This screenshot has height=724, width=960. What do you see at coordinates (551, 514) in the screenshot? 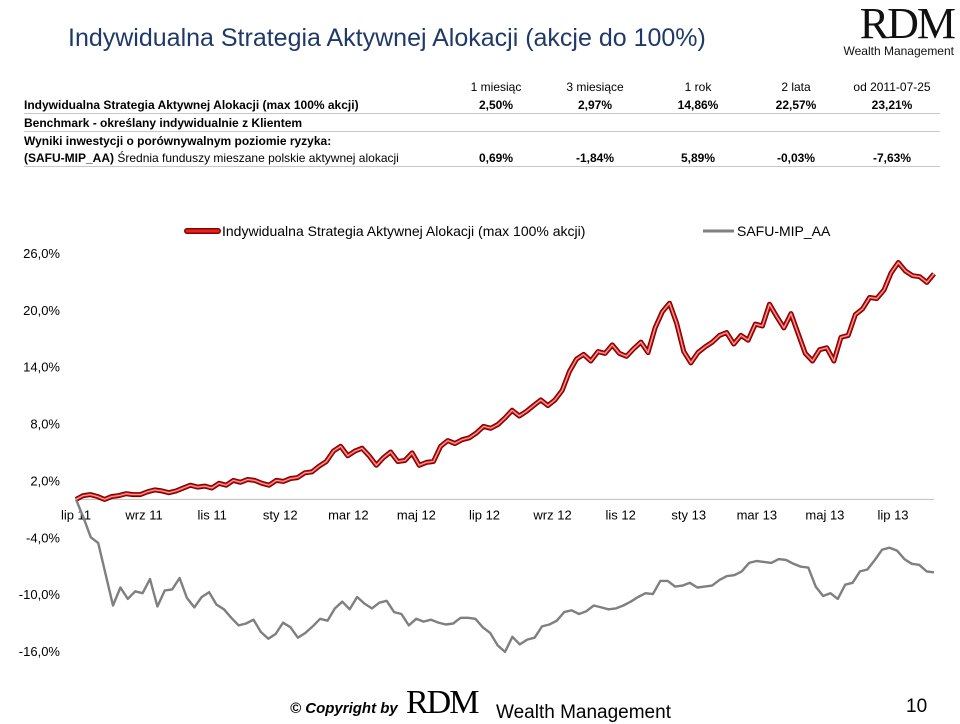
I see `x-tick-label: wrz 12` at bounding box center [551, 514].